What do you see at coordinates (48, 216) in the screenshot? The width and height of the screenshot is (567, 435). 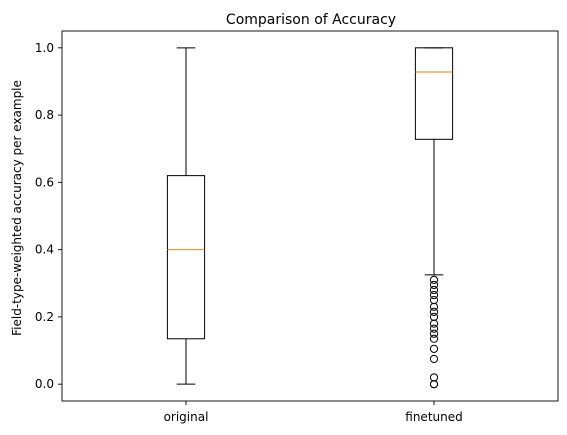 I see `y-axis: 0.0 0.2 0.4 0.6 0.8 1.0` at bounding box center [48, 216].